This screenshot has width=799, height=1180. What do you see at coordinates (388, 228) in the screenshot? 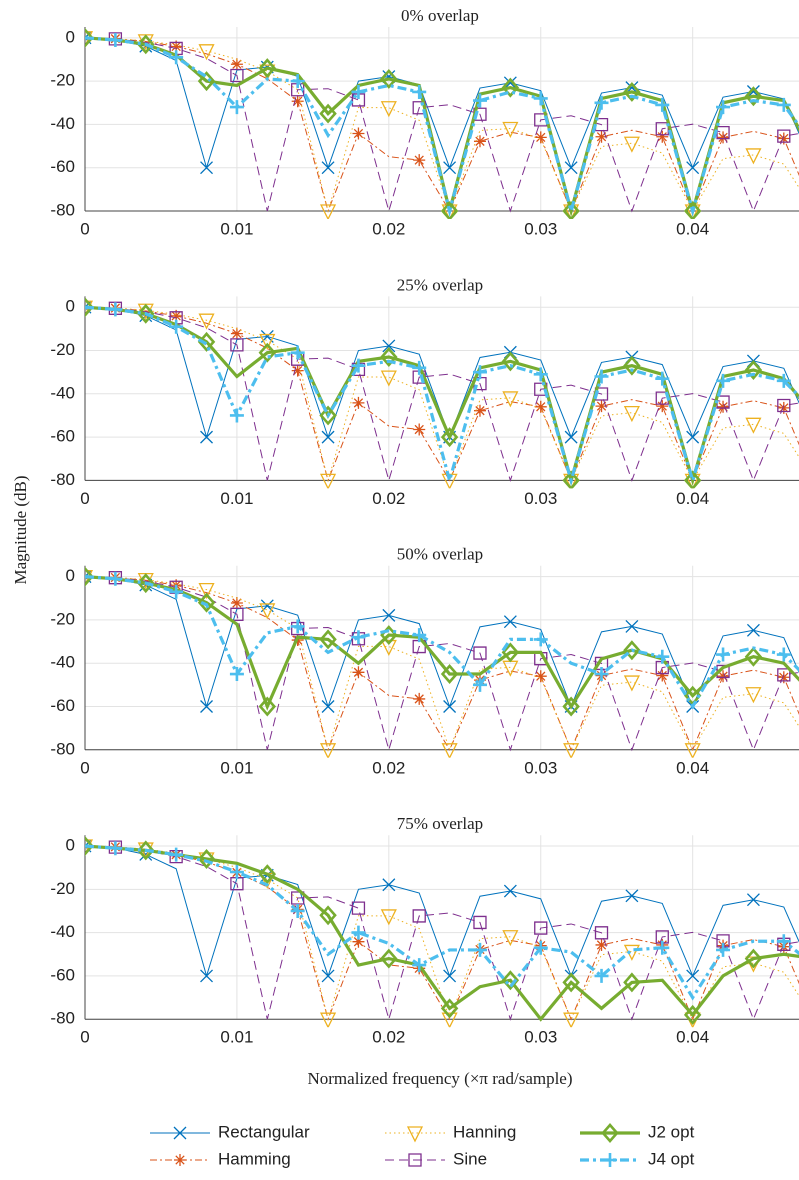
I see `x-tick-label: 0.02` at bounding box center [388, 228].